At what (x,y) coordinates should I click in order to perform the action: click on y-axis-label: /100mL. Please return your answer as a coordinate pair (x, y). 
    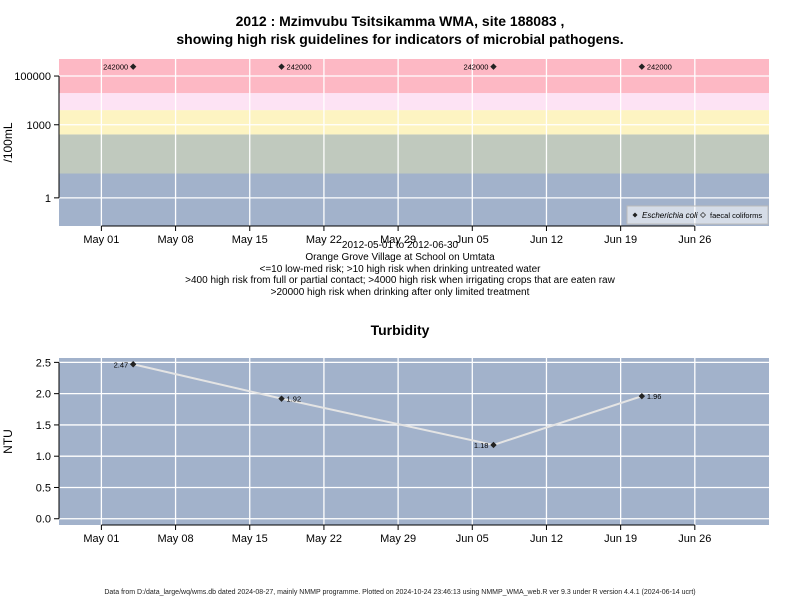
    Looking at the image, I should click on (8, 142).